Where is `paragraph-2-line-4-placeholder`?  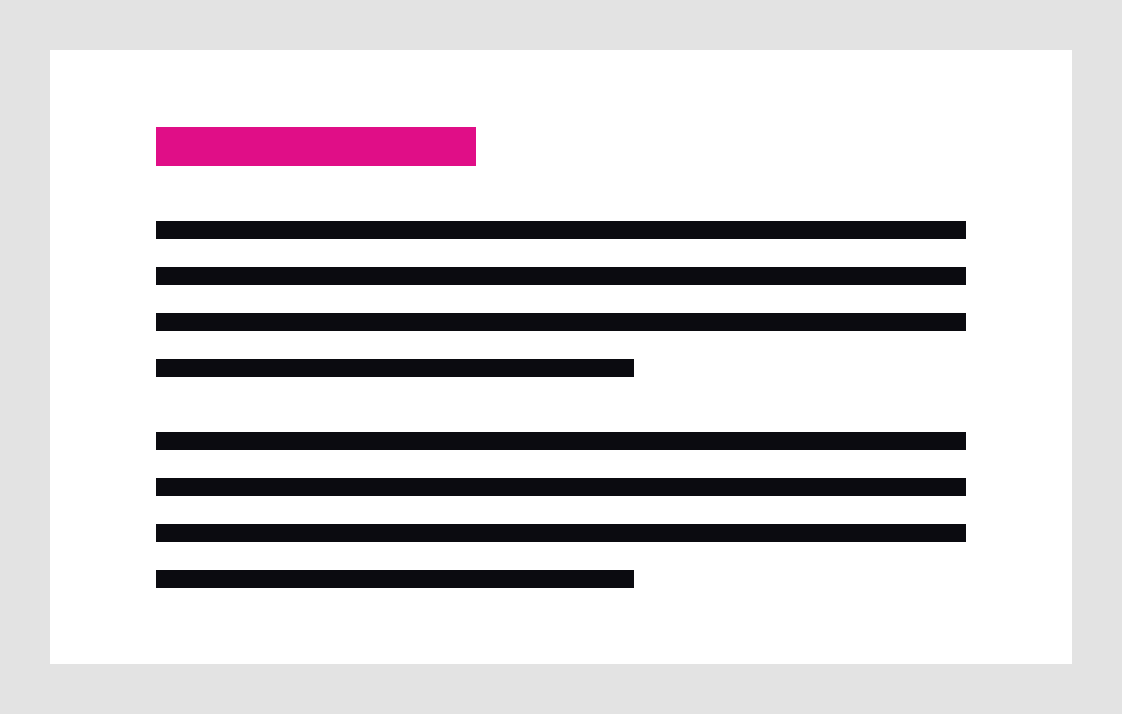
paragraph-2-line-4-placeholder is located at coordinates (395, 579).